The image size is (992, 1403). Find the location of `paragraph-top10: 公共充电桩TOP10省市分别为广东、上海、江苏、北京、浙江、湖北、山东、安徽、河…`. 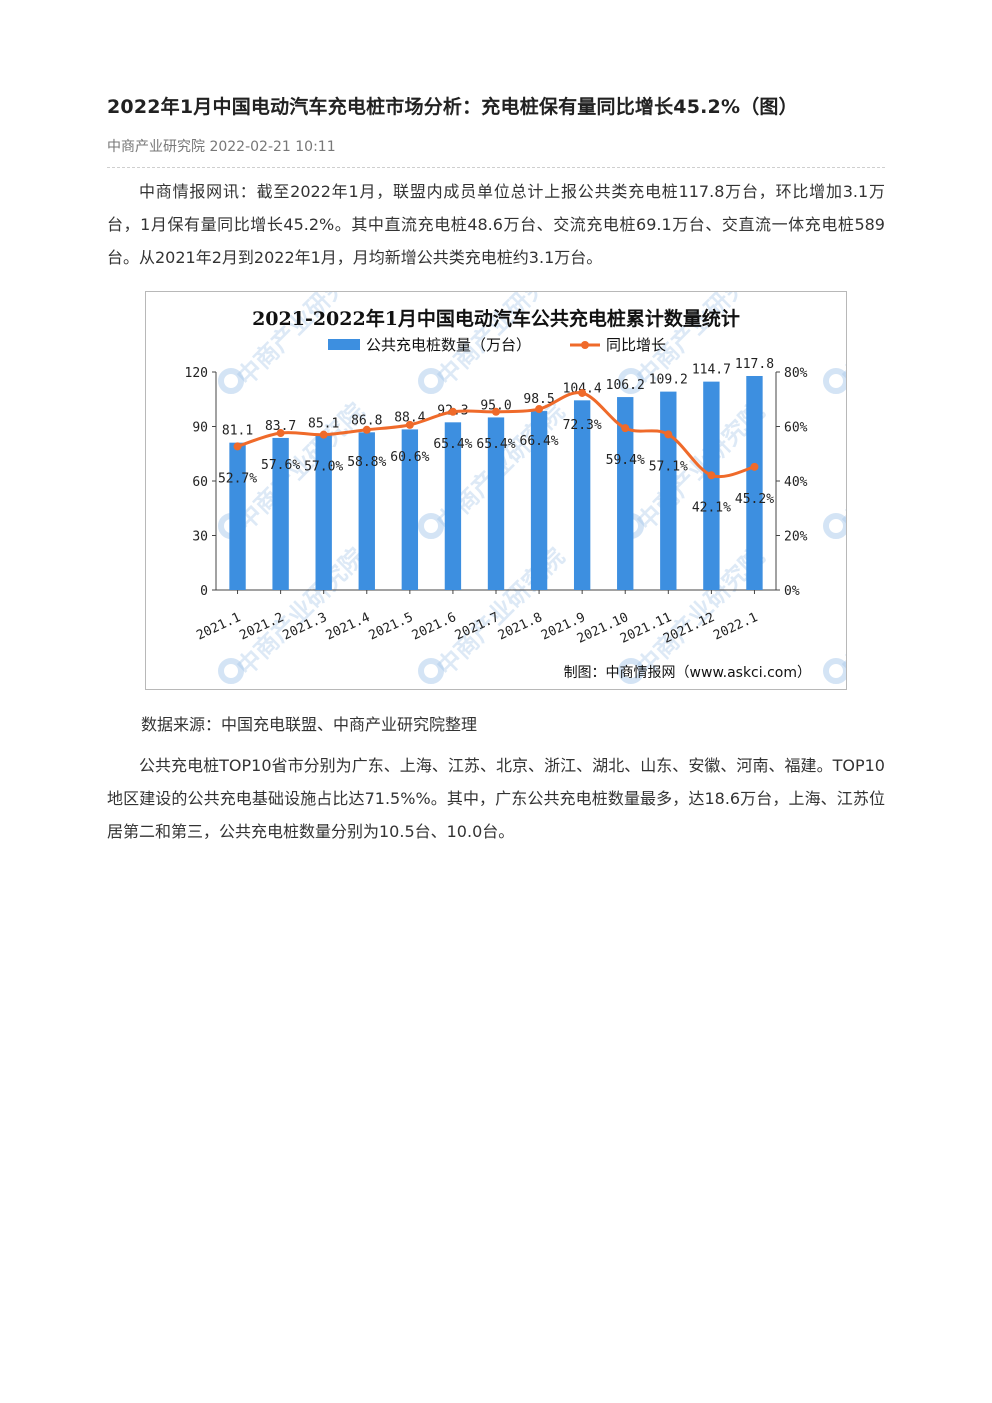

paragraph-top10: 公共充电桩TOP10省市分别为广东、上海、江苏、北京、浙江、湖北、山东、安徽、河… is located at coordinates (496, 798).